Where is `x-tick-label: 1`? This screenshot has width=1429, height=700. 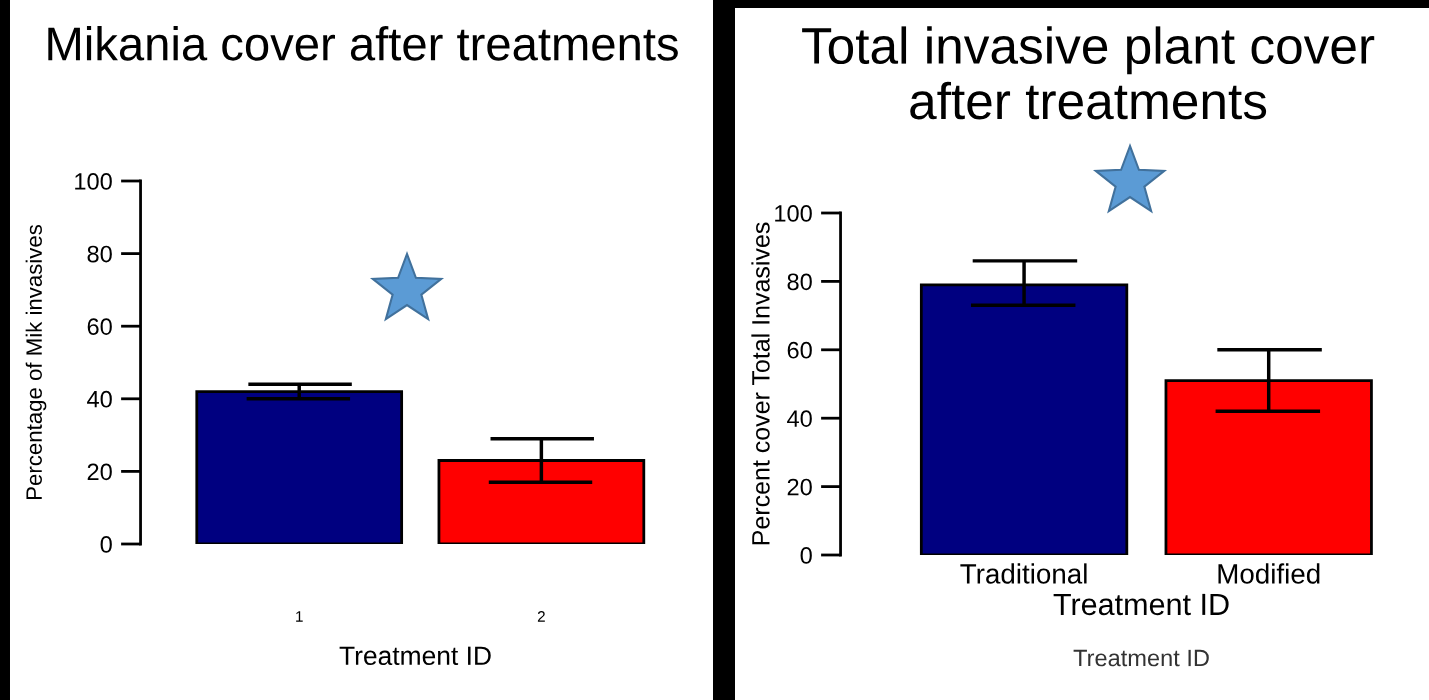
x-tick-label: 1 is located at coordinates (299, 616).